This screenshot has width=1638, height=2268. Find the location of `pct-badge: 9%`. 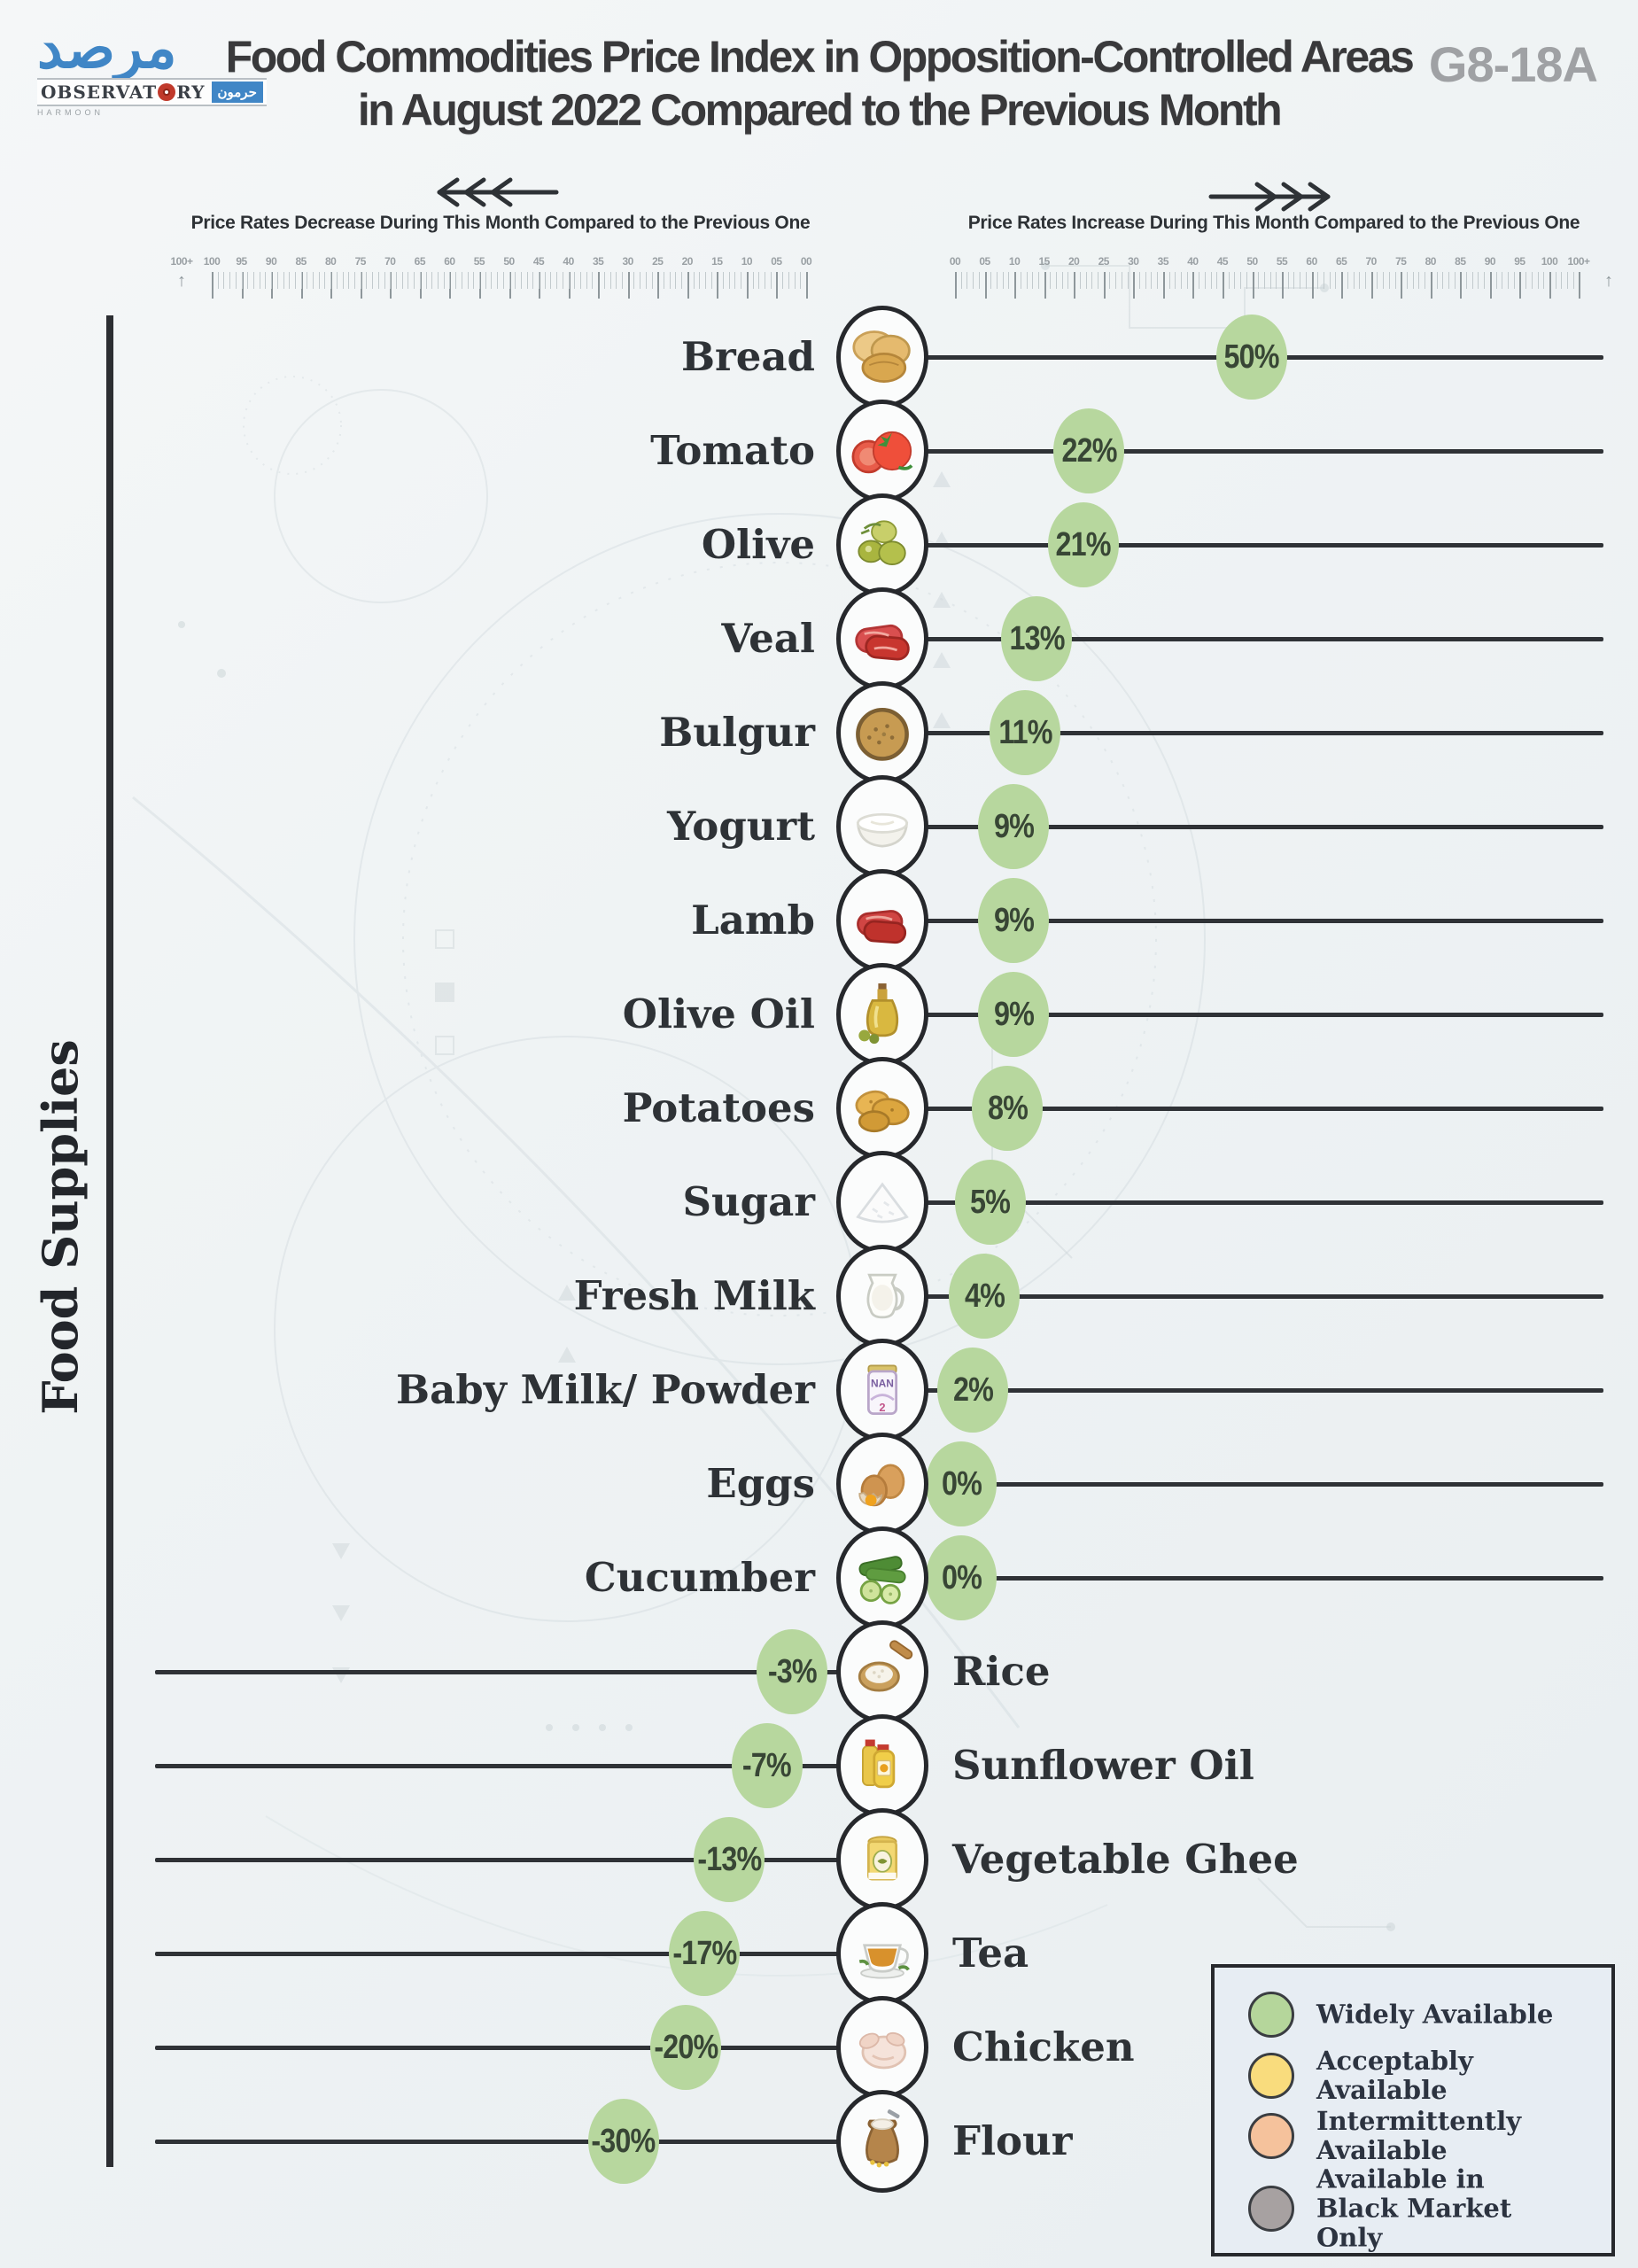

pct-badge: 9% is located at coordinates (1014, 826).